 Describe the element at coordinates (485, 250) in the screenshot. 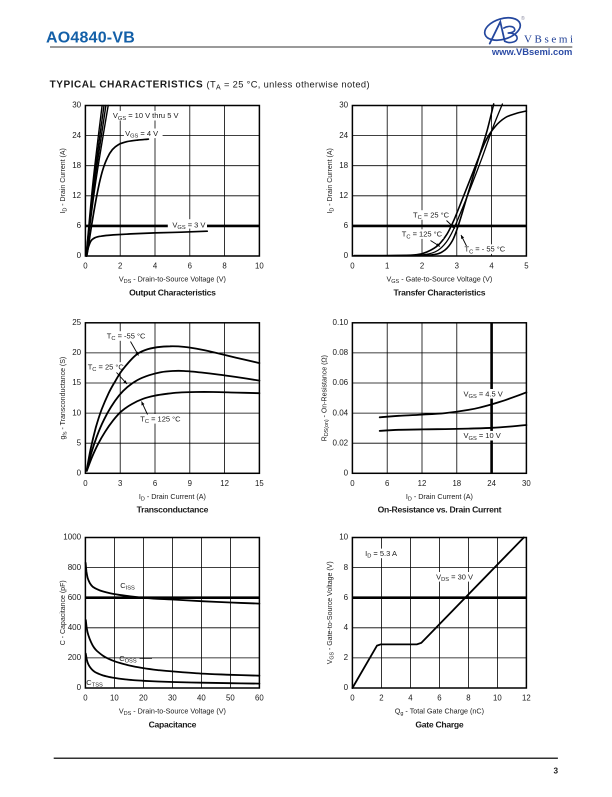

I see `svg-text: TC = - 55 °C` at that location.